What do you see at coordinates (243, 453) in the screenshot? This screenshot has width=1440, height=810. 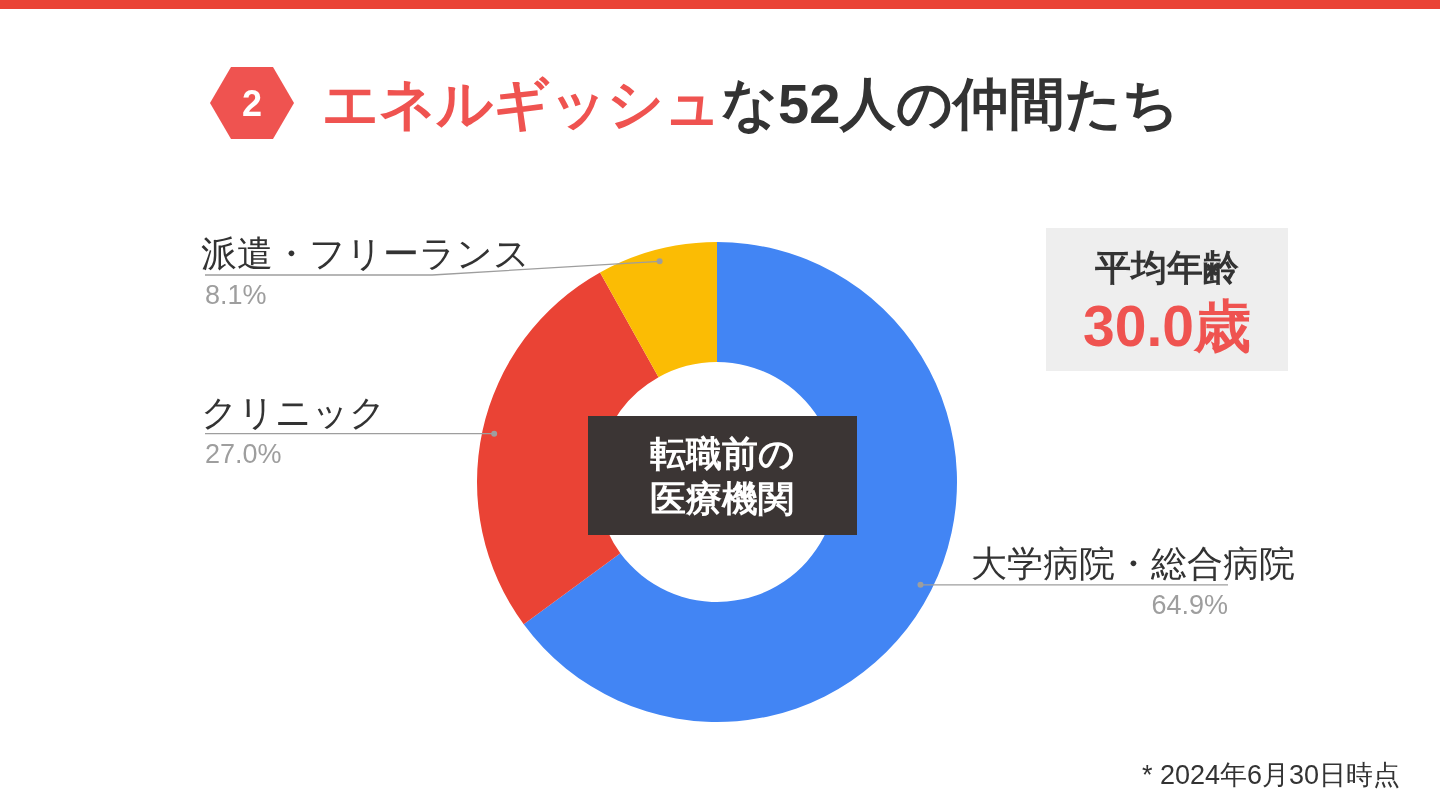 I see `data-label: 27.0%` at bounding box center [243, 453].